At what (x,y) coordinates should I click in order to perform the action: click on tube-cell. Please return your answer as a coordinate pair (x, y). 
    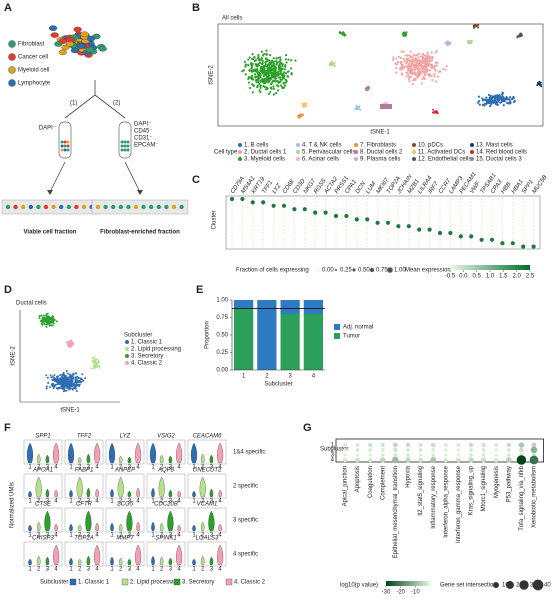
    Looking at the image, I should click on (128, 142).